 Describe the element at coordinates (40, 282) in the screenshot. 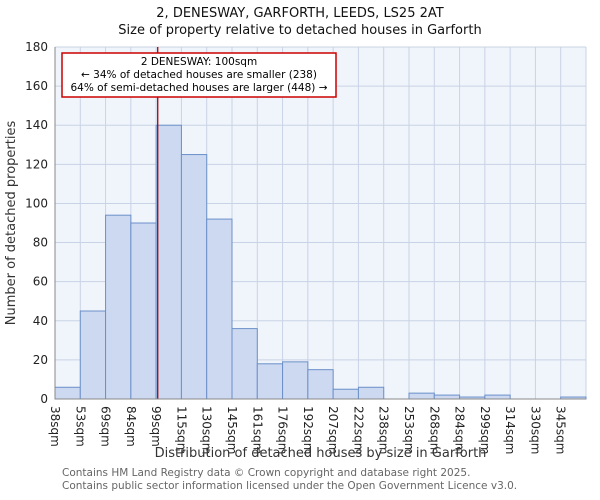

I see `y-tick-label: 60` at that location.